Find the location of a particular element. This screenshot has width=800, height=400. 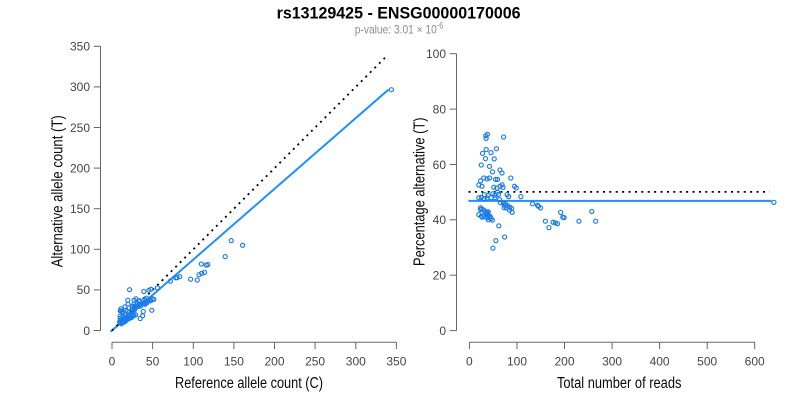

svg-text: 40 is located at coordinates (440, 220).